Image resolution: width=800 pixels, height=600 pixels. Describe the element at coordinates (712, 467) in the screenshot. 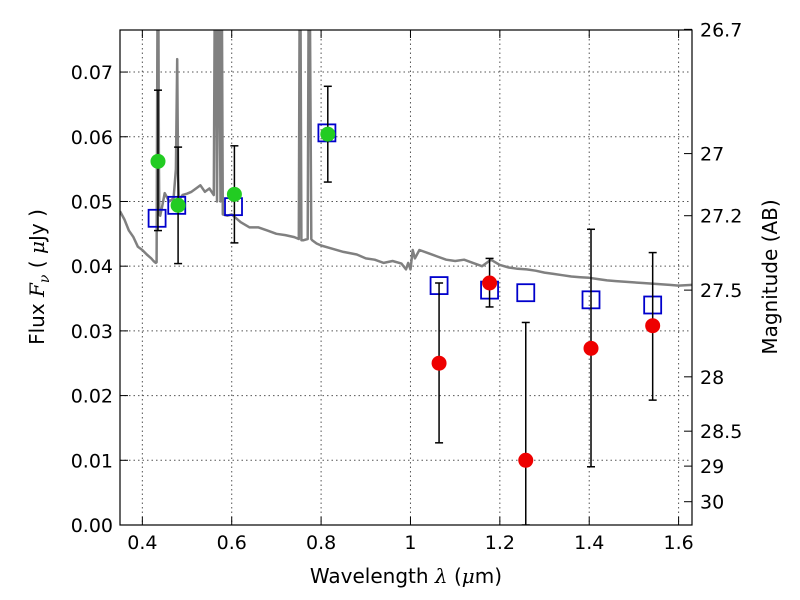

I see `mag-tick-label: 29` at that location.